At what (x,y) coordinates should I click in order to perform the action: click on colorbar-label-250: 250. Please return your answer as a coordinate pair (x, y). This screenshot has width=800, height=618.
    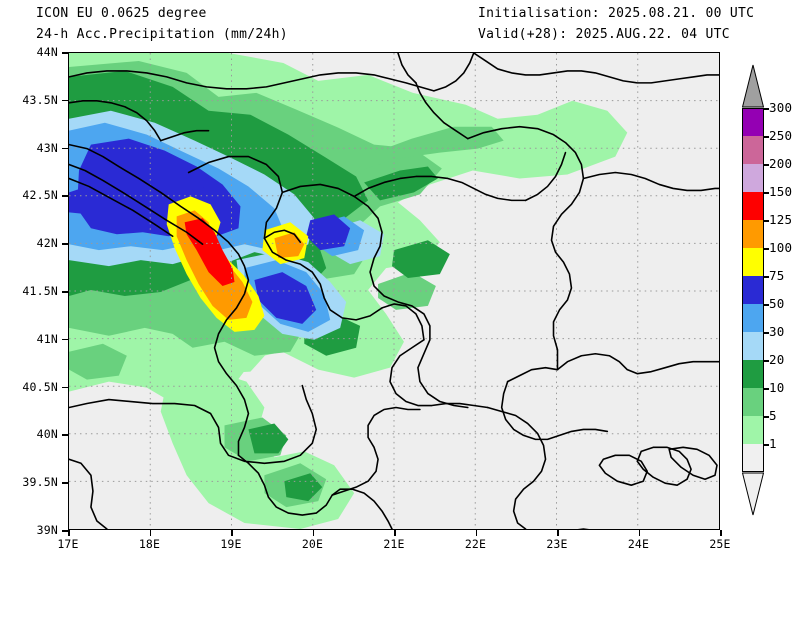
    Looking at the image, I should click on (781, 135).